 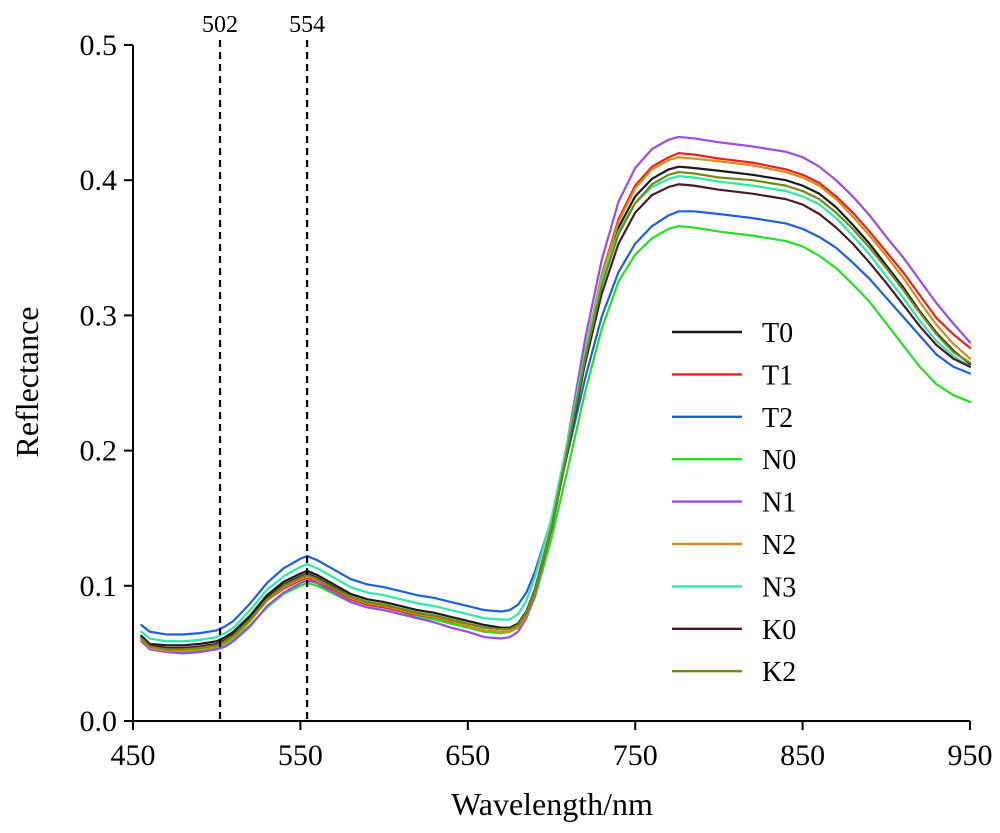 What do you see at coordinates (779, 460) in the screenshot?
I see `legend-label: N0` at bounding box center [779, 460].